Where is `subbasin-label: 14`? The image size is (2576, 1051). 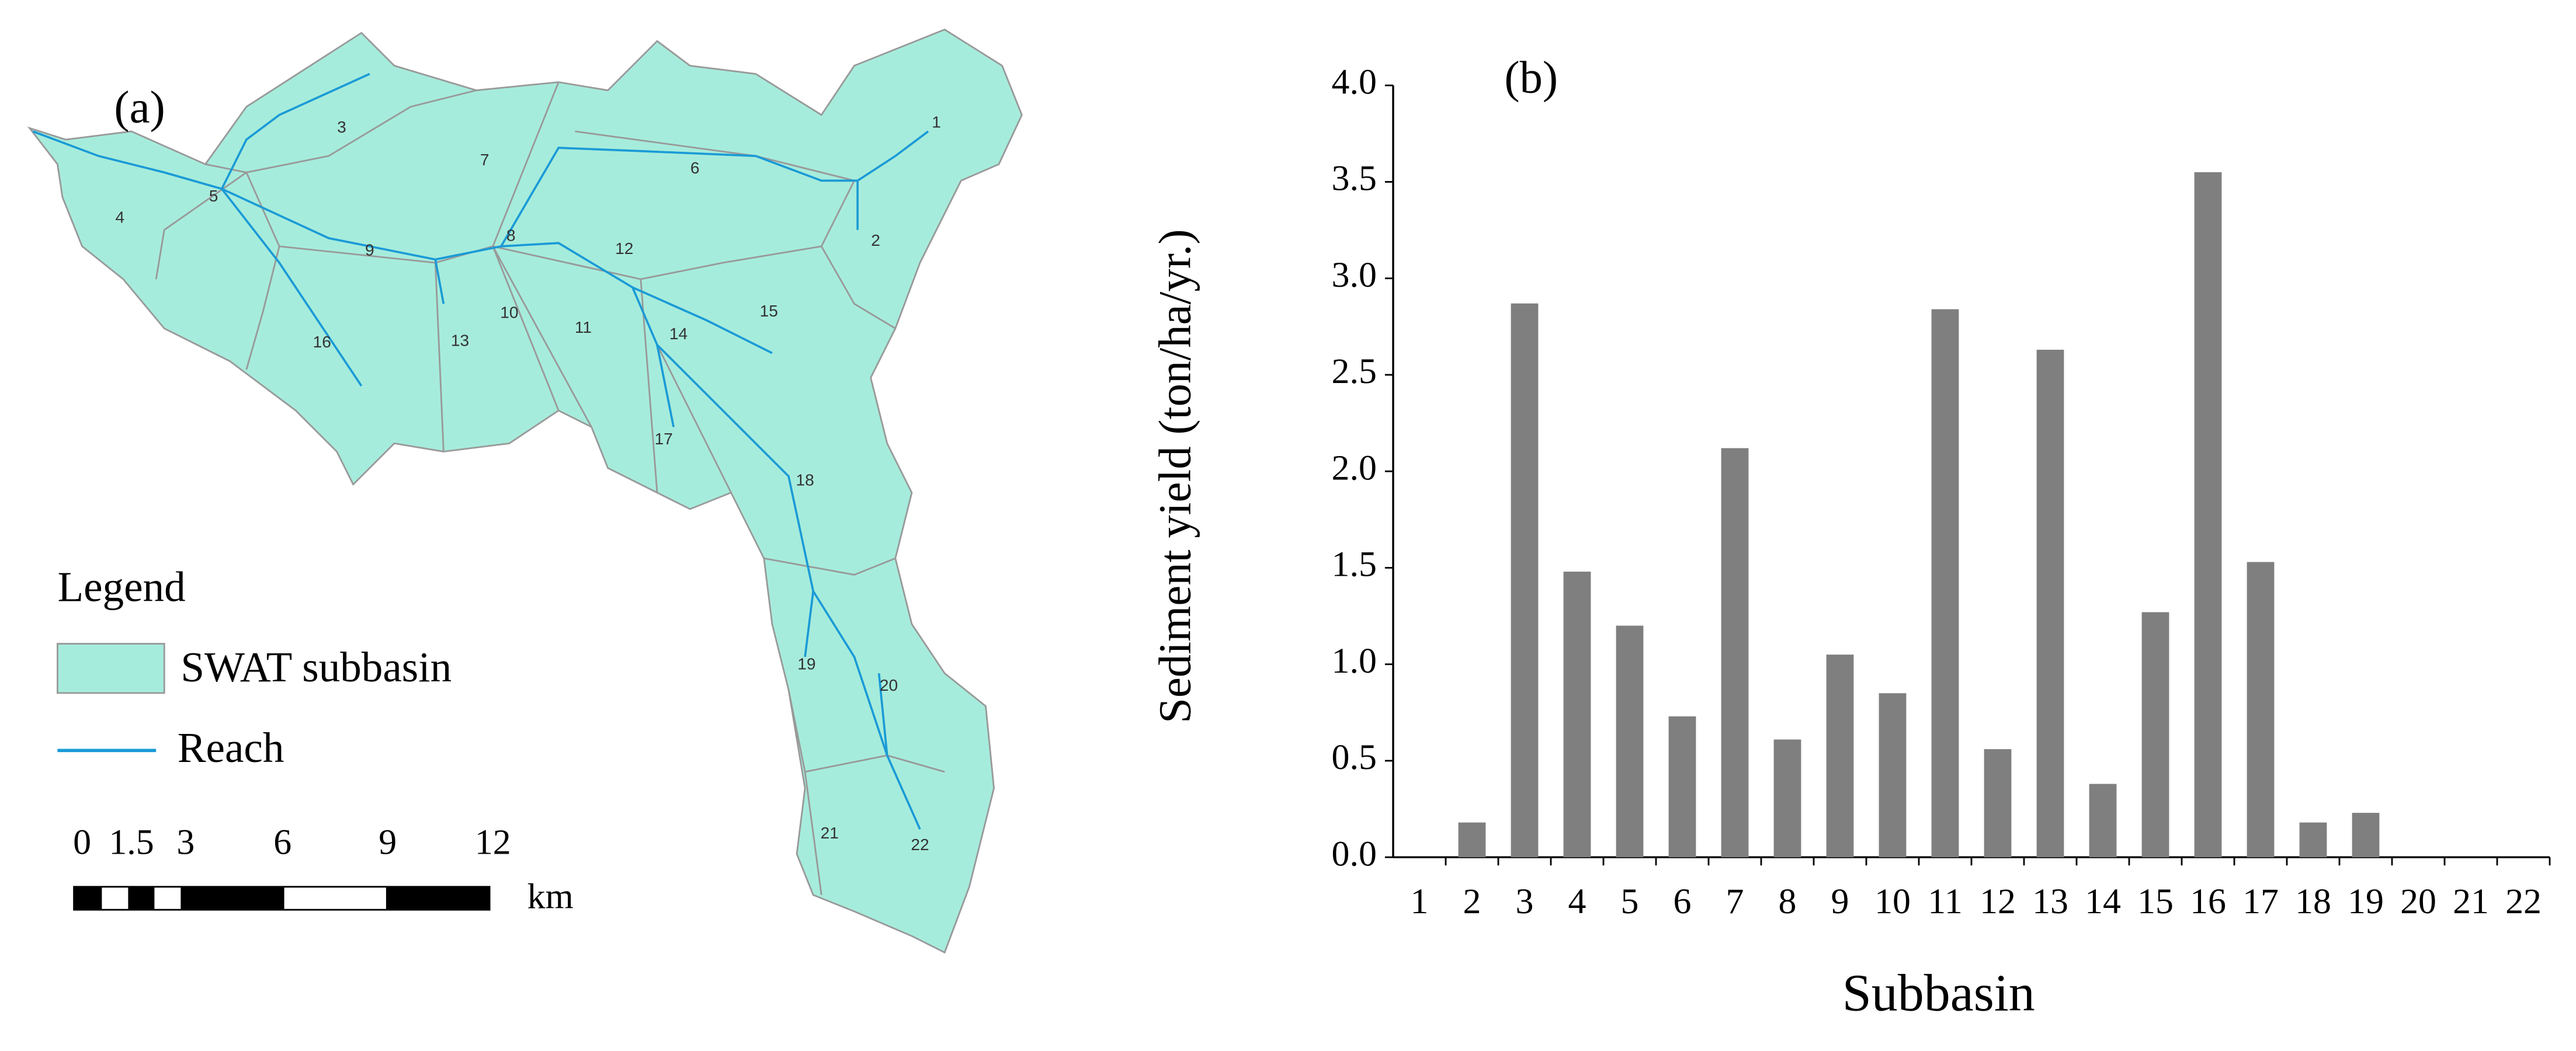
subbasin-label: 14 is located at coordinates (678, 334).